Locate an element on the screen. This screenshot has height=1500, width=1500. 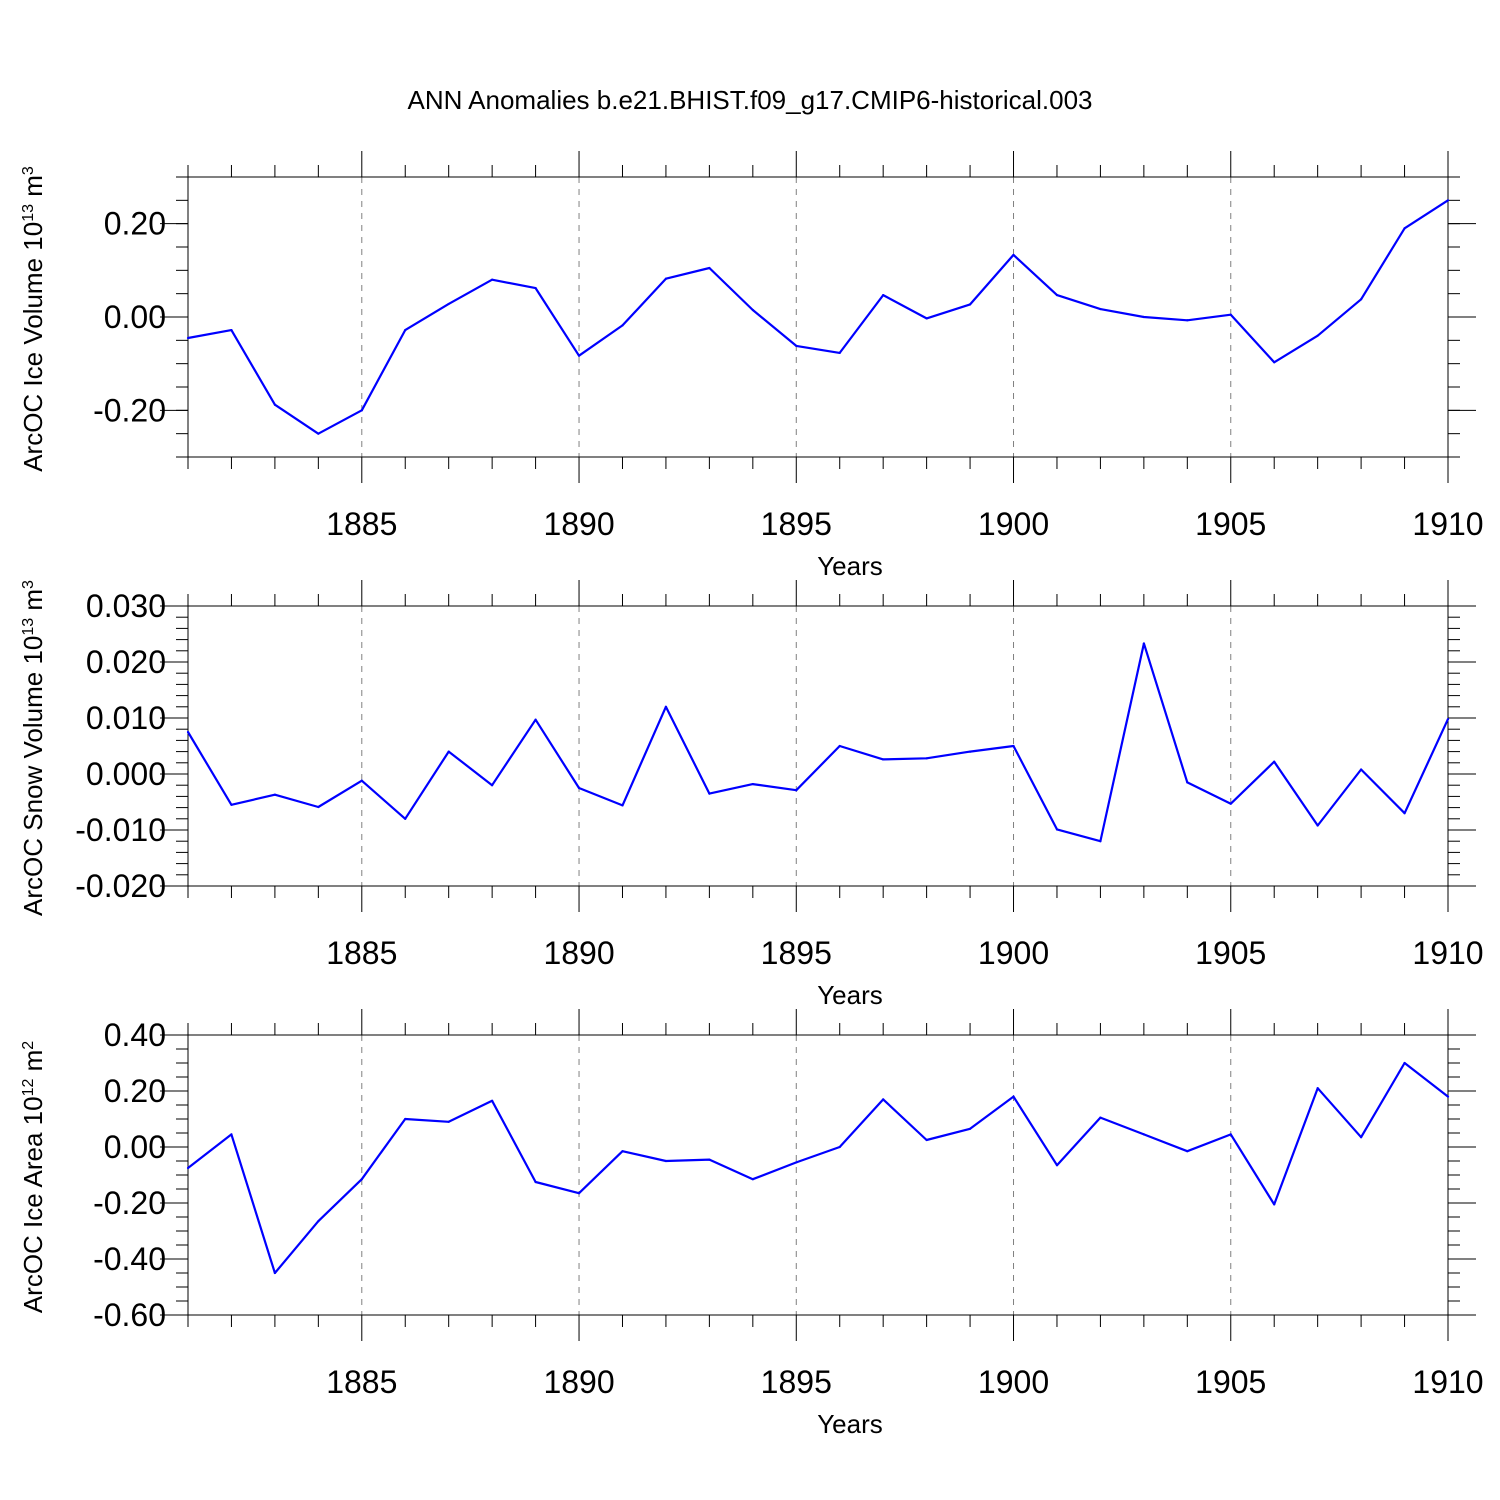
y-tick-label: -0.40 is located at coordinates (129, 1259).